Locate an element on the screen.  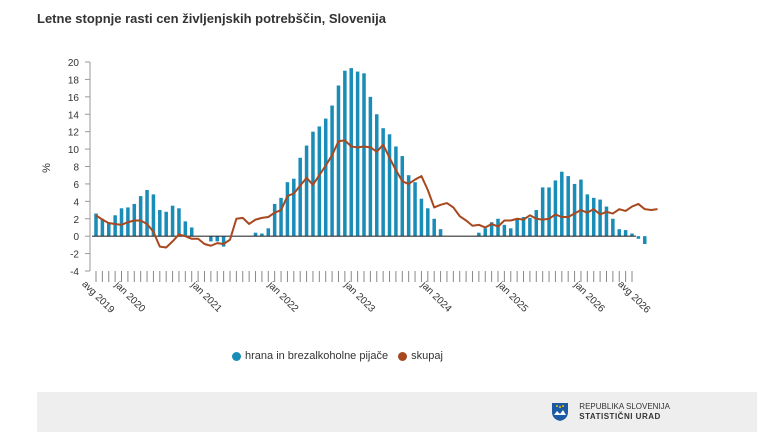
legend-item-food: hrana in brezalkoholne pijače is located at coordinates (310, 356).